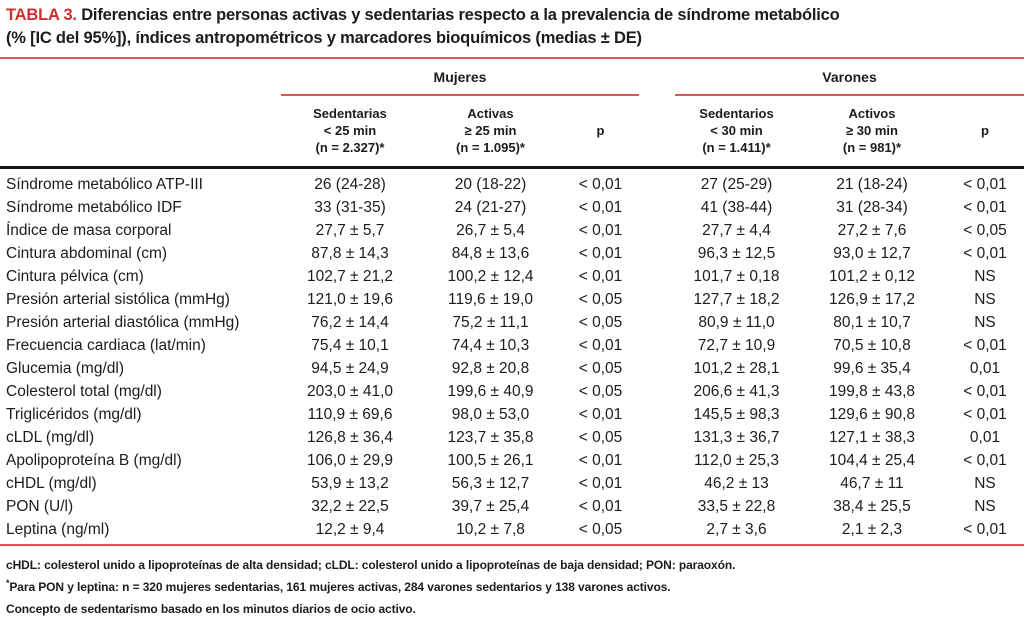 The height and width of the screenshot is (618, 1024). Describe the element at coordinates (350, 184) in the screenshot. I see `row-value: 26 (24-28)` at that location.